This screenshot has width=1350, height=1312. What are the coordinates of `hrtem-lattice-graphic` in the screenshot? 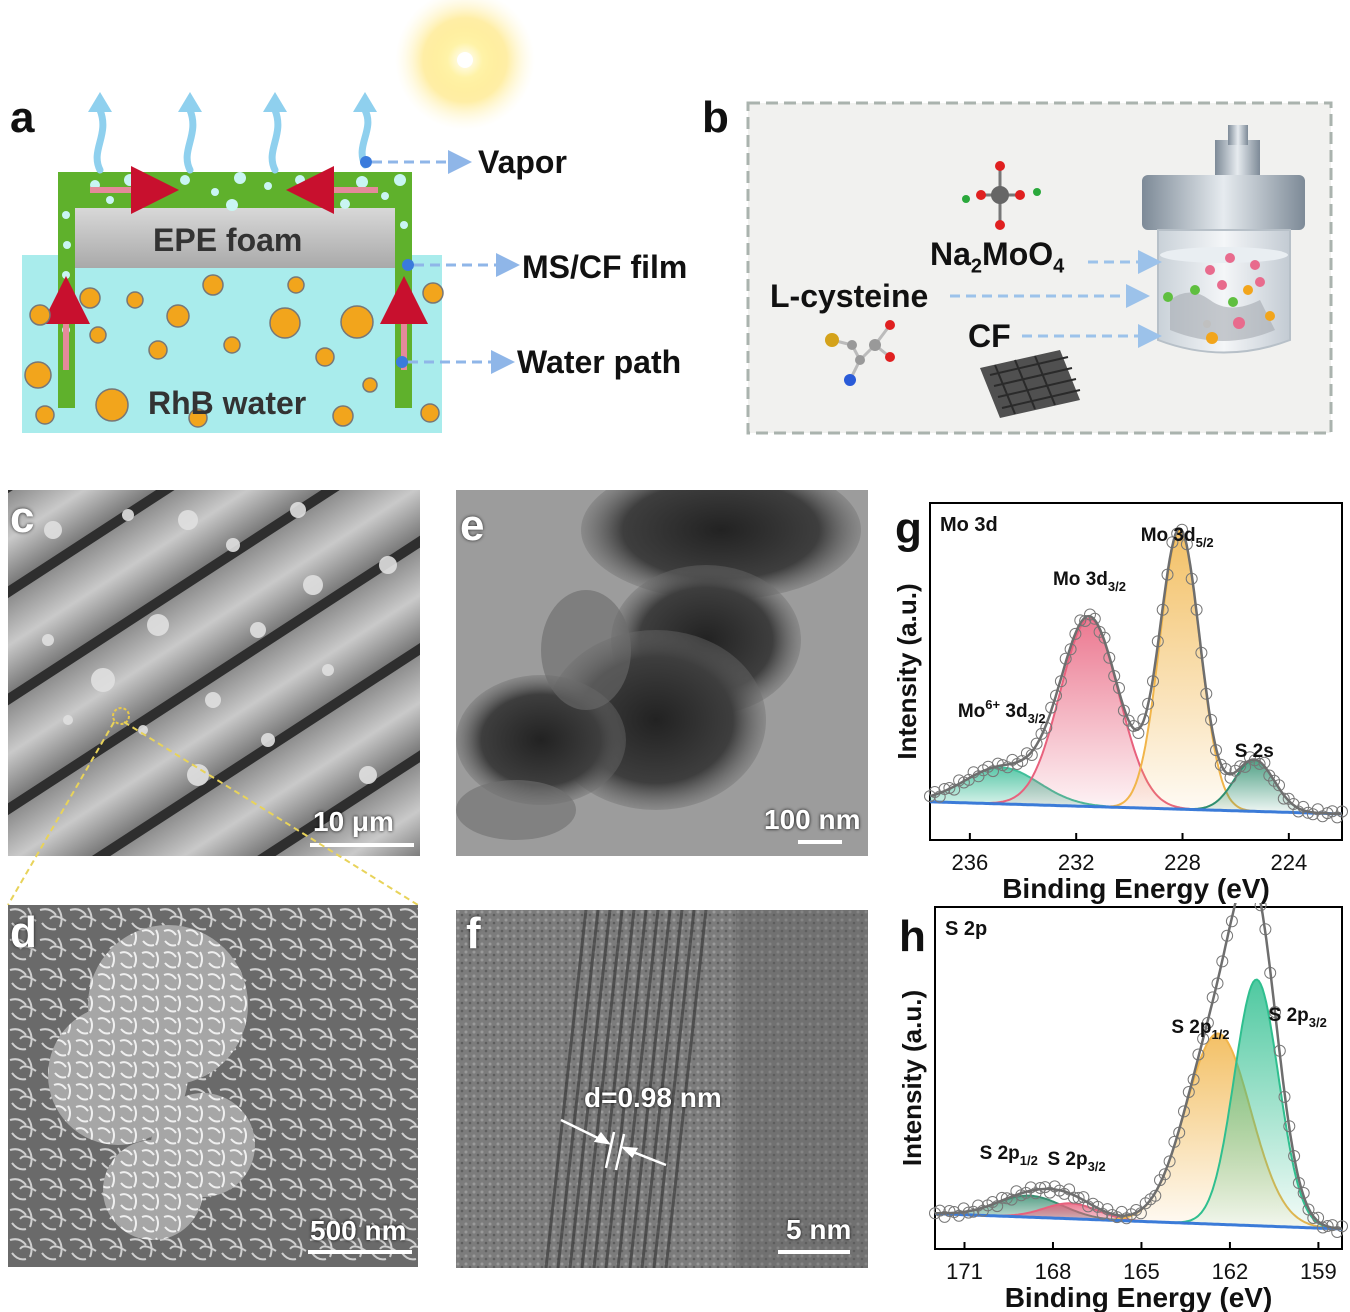 It's located at (662, 1089).